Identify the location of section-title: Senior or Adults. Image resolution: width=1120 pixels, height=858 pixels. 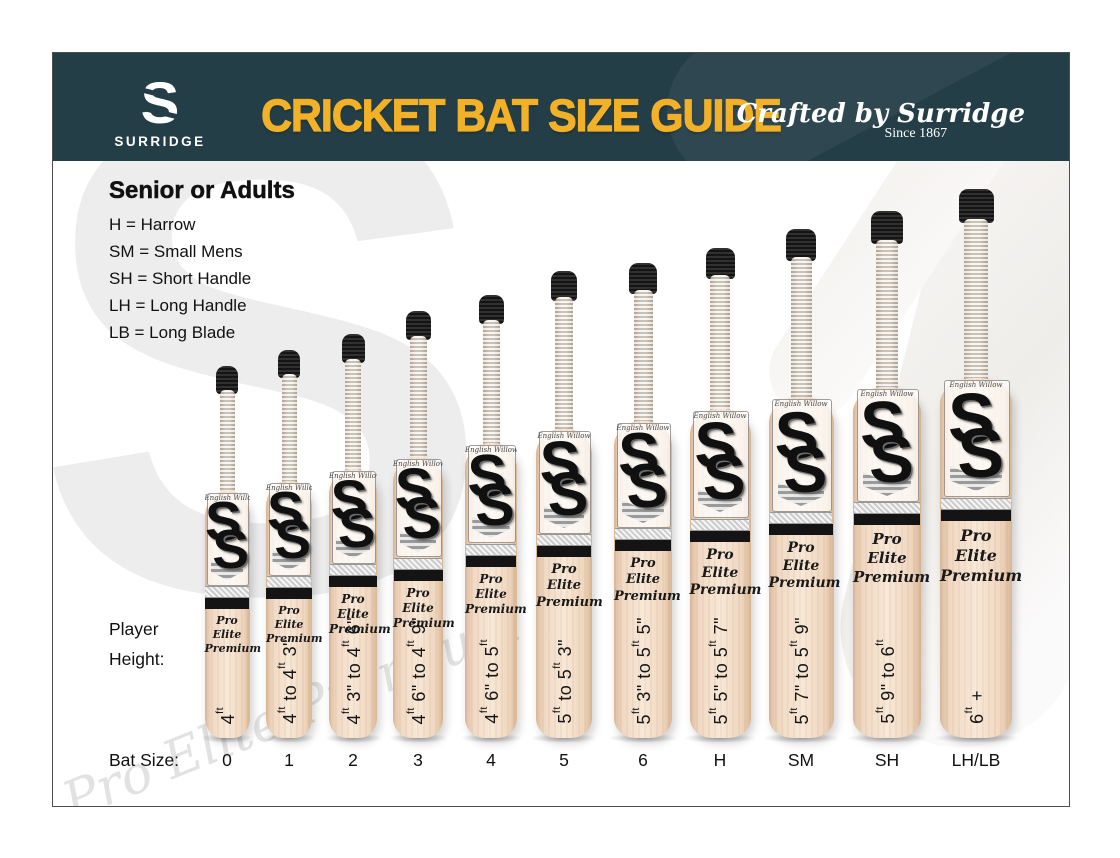
(202, 191).